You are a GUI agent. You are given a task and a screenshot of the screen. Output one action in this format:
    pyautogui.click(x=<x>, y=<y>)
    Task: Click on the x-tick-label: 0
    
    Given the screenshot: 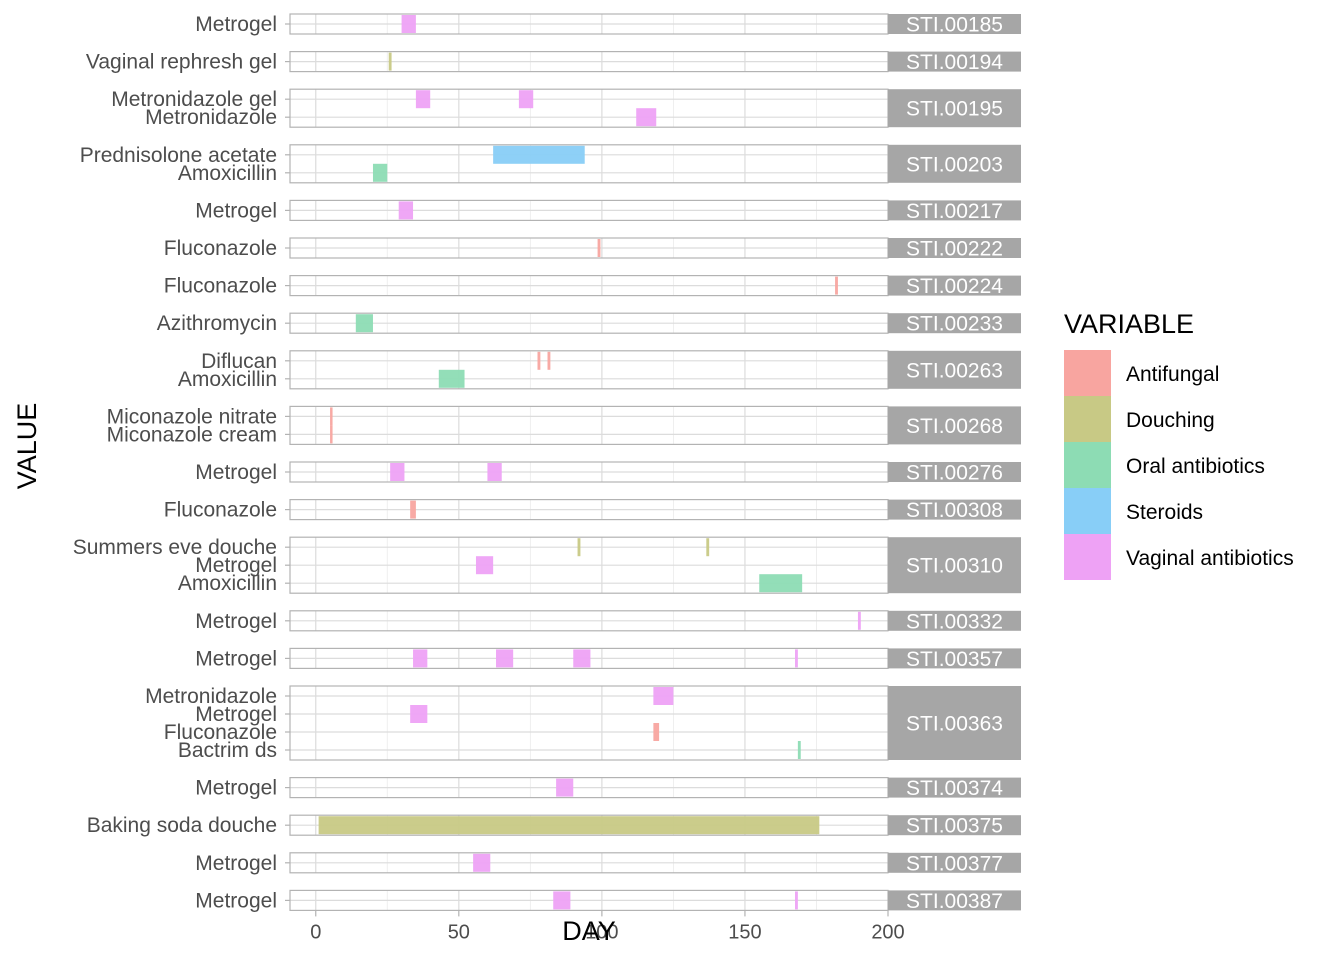 What is the action you would take?
    pyautogui.click(x=315, y=932)
    